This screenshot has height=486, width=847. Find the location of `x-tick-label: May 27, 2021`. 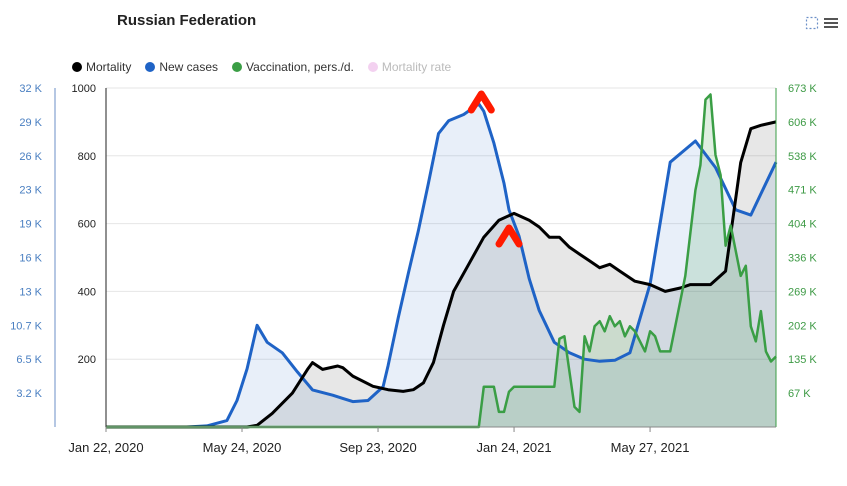

x-tick-label: May 27, 2021 is located at coordinates (650, 447).